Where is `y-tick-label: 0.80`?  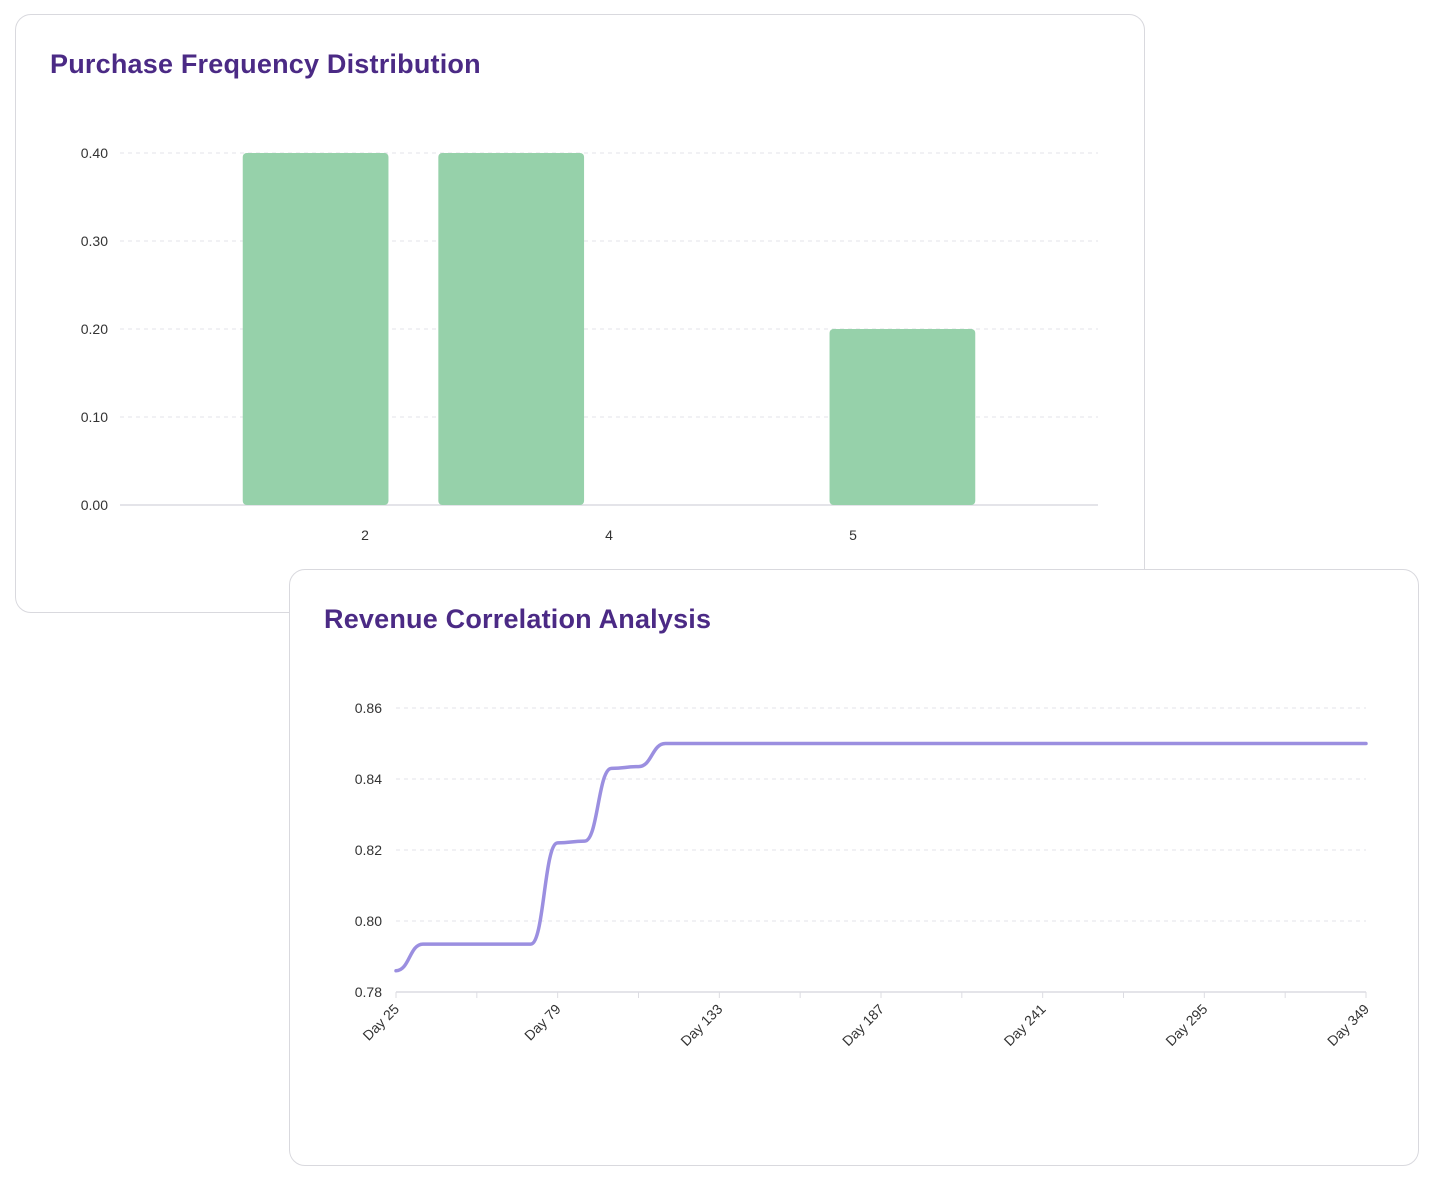 y-tick-label: 0.80 is located at coordinates (368, 921).